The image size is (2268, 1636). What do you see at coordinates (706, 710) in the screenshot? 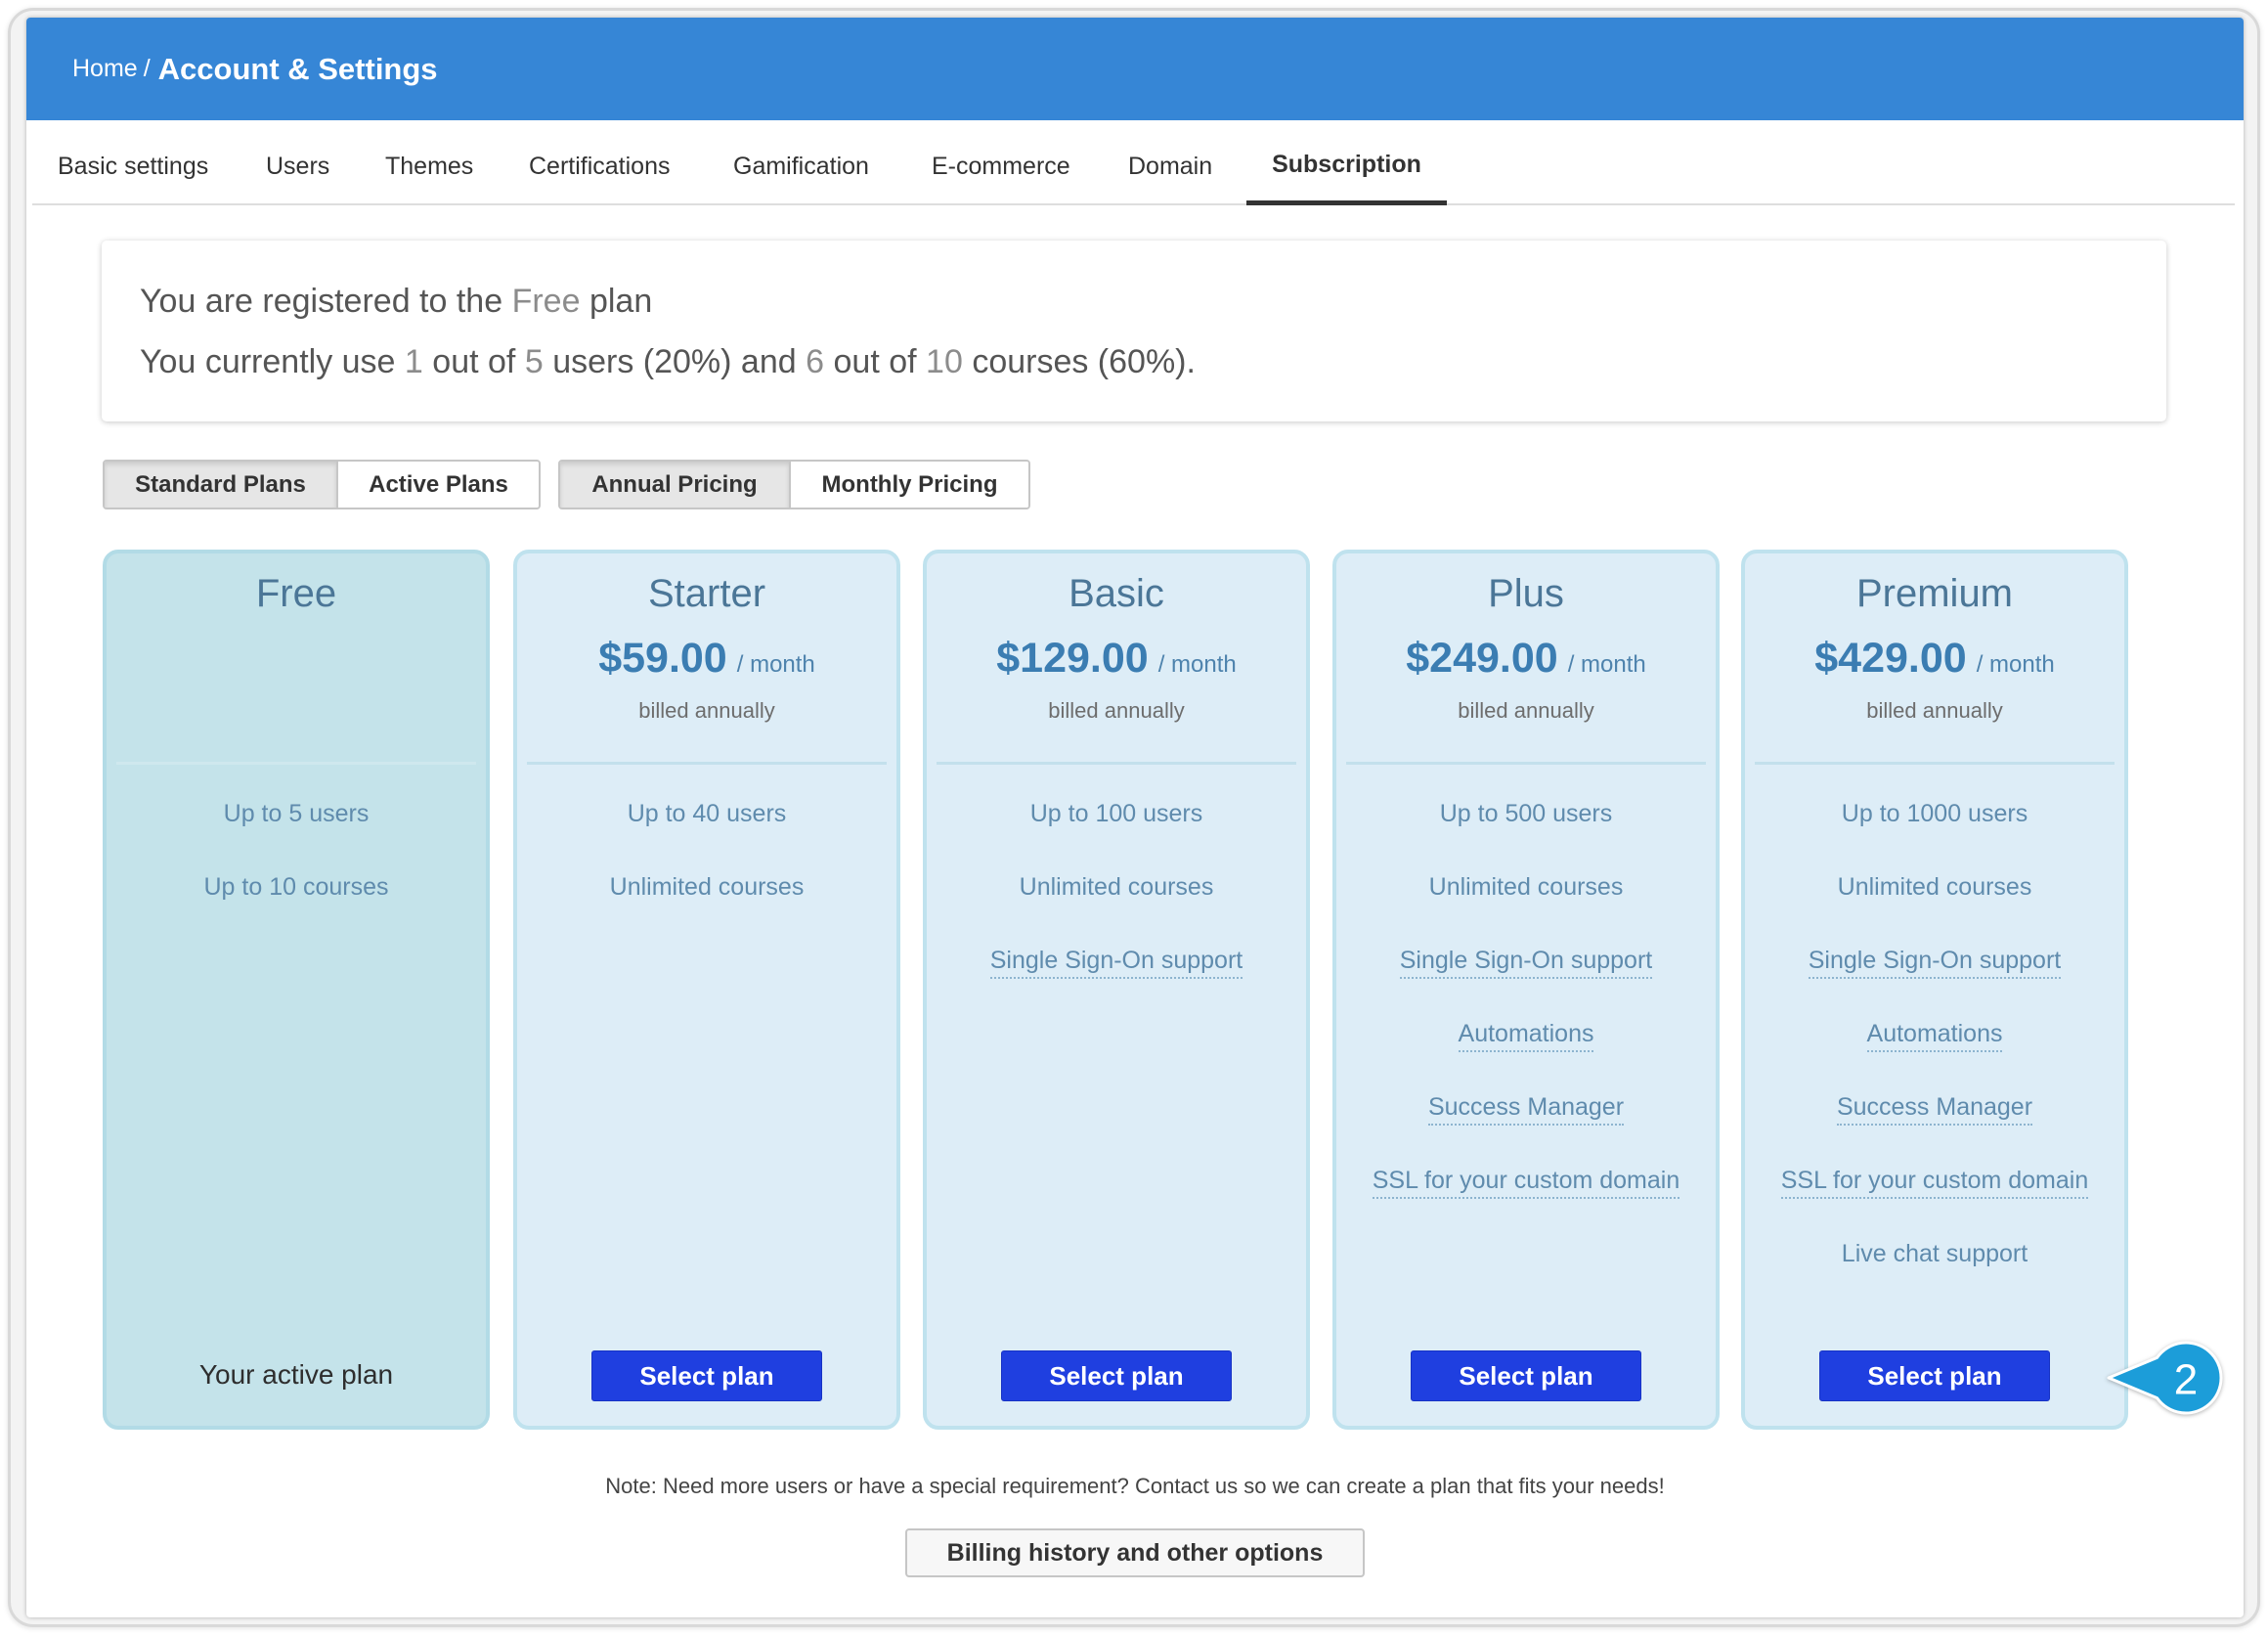
I see `billing-frequency: billed annually` at bounding box center [706, 710].